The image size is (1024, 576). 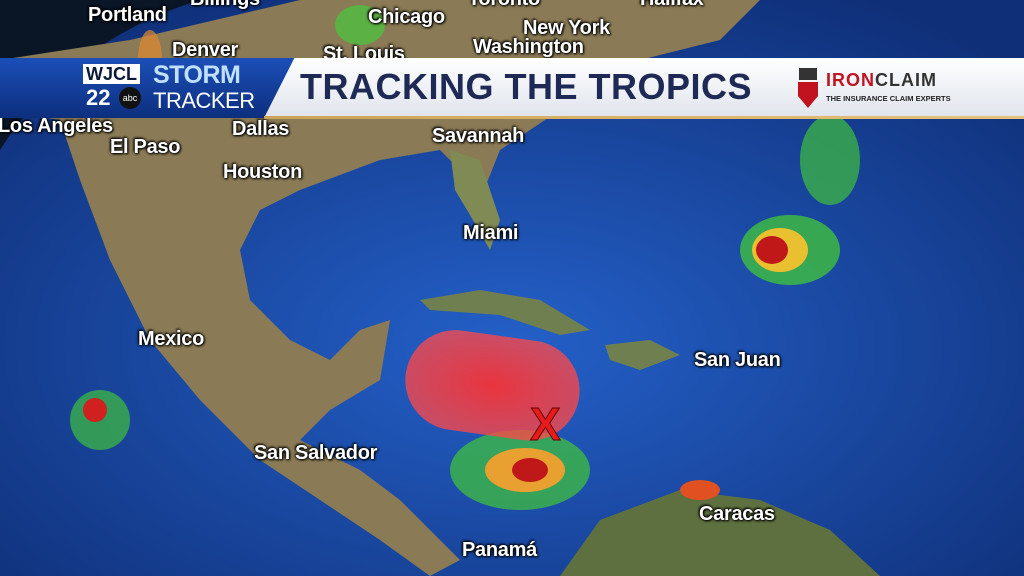 What do you see at coordinates (475, 200) in the screenshot?
I see `land-florida` at bounding box center [475, 200].